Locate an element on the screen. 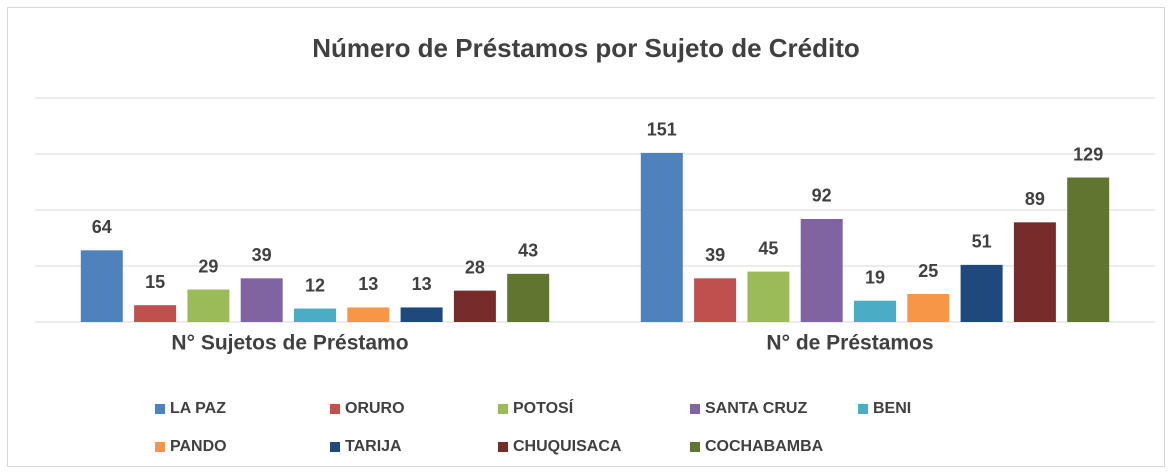 The image size is (1172, 474). data-label: 51 is located at coordinates (982, 242).